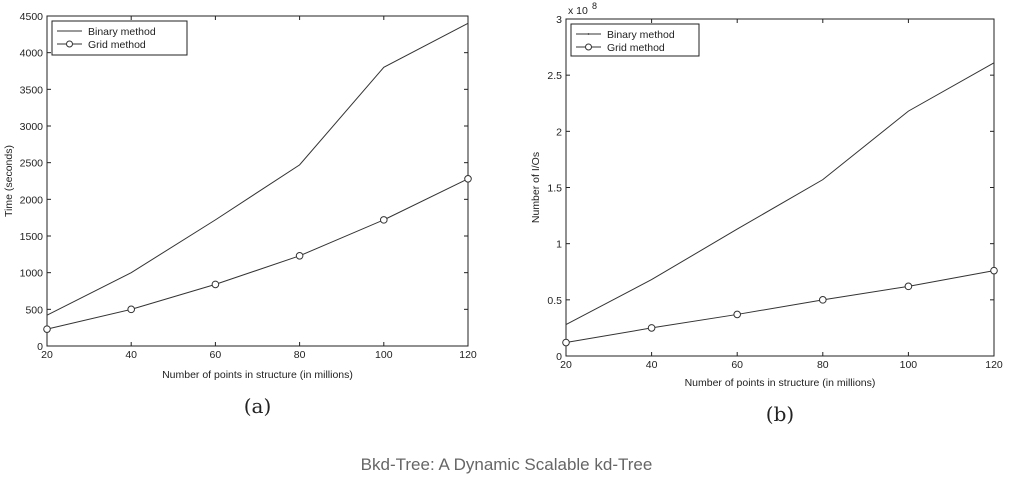 This screenshot has width=1013, height=494. Describe the element at coordinates (506, 464) in the screenshot. I see `figure-caption: Bkd-Tree: A Dynamic Scalable kd-Tree` at that location.